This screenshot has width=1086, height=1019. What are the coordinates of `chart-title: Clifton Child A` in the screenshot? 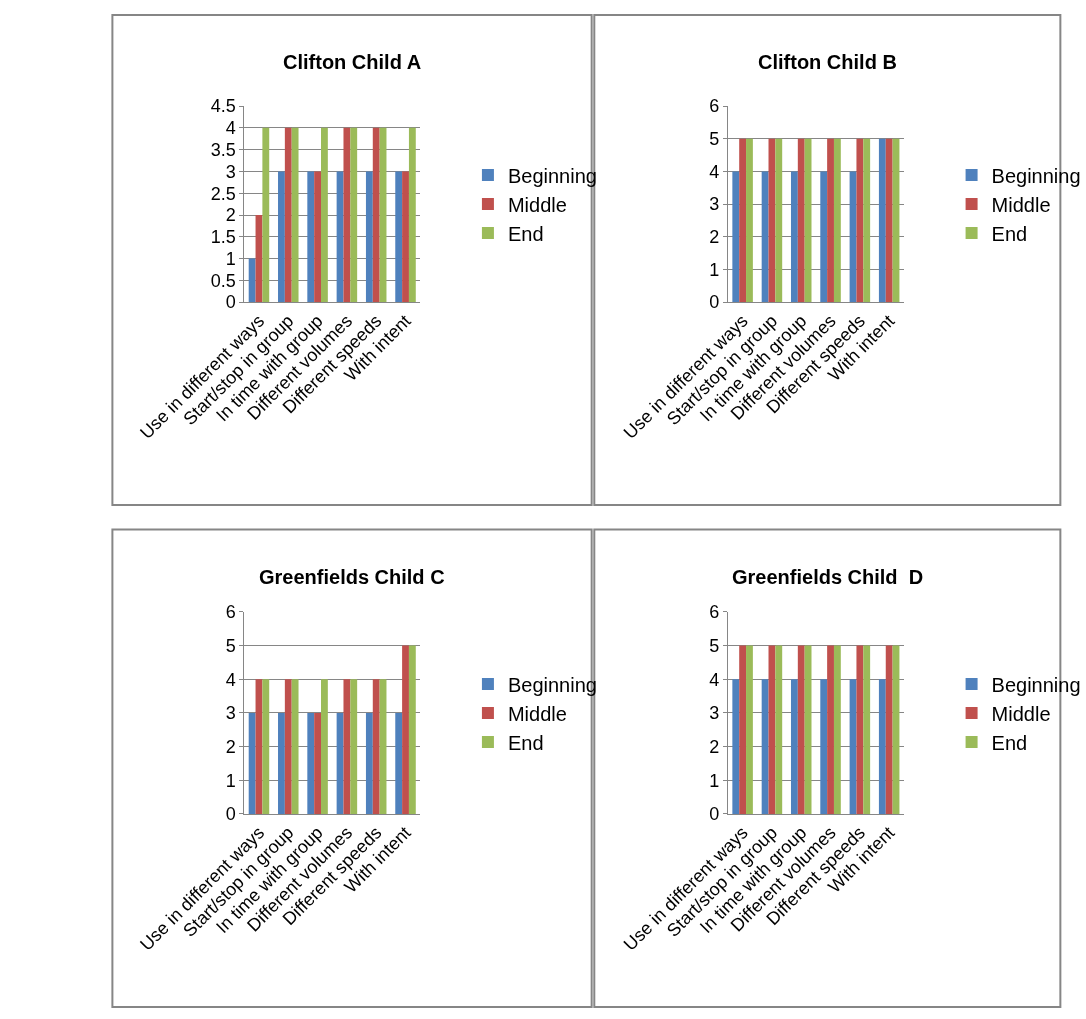 It's located at (352, 62).